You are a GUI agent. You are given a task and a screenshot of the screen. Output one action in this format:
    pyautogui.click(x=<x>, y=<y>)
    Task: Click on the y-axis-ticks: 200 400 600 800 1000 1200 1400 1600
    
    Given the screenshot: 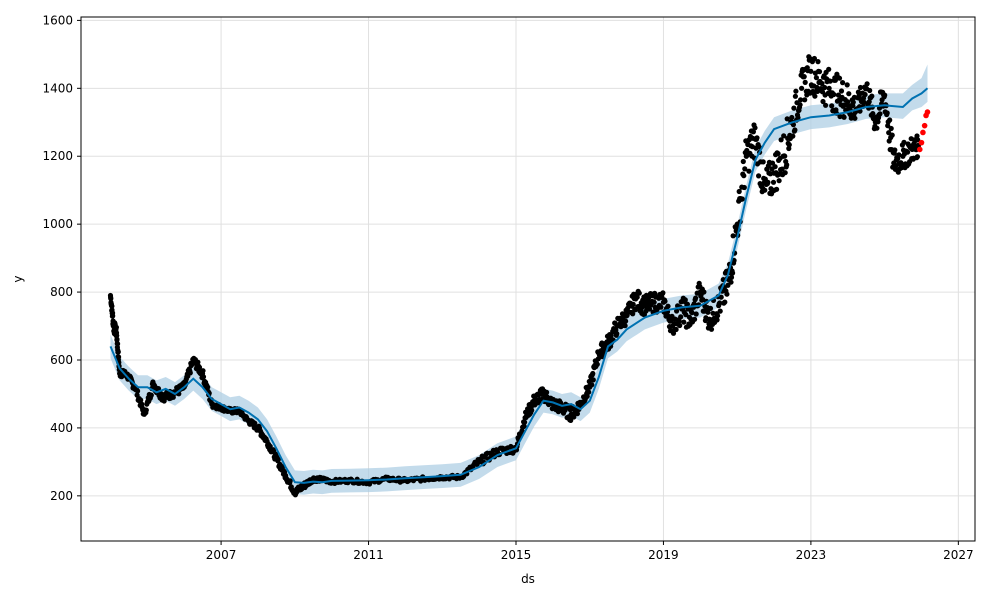 What is the action you would take?
    pyautogui.click(x=61, y=258)
    